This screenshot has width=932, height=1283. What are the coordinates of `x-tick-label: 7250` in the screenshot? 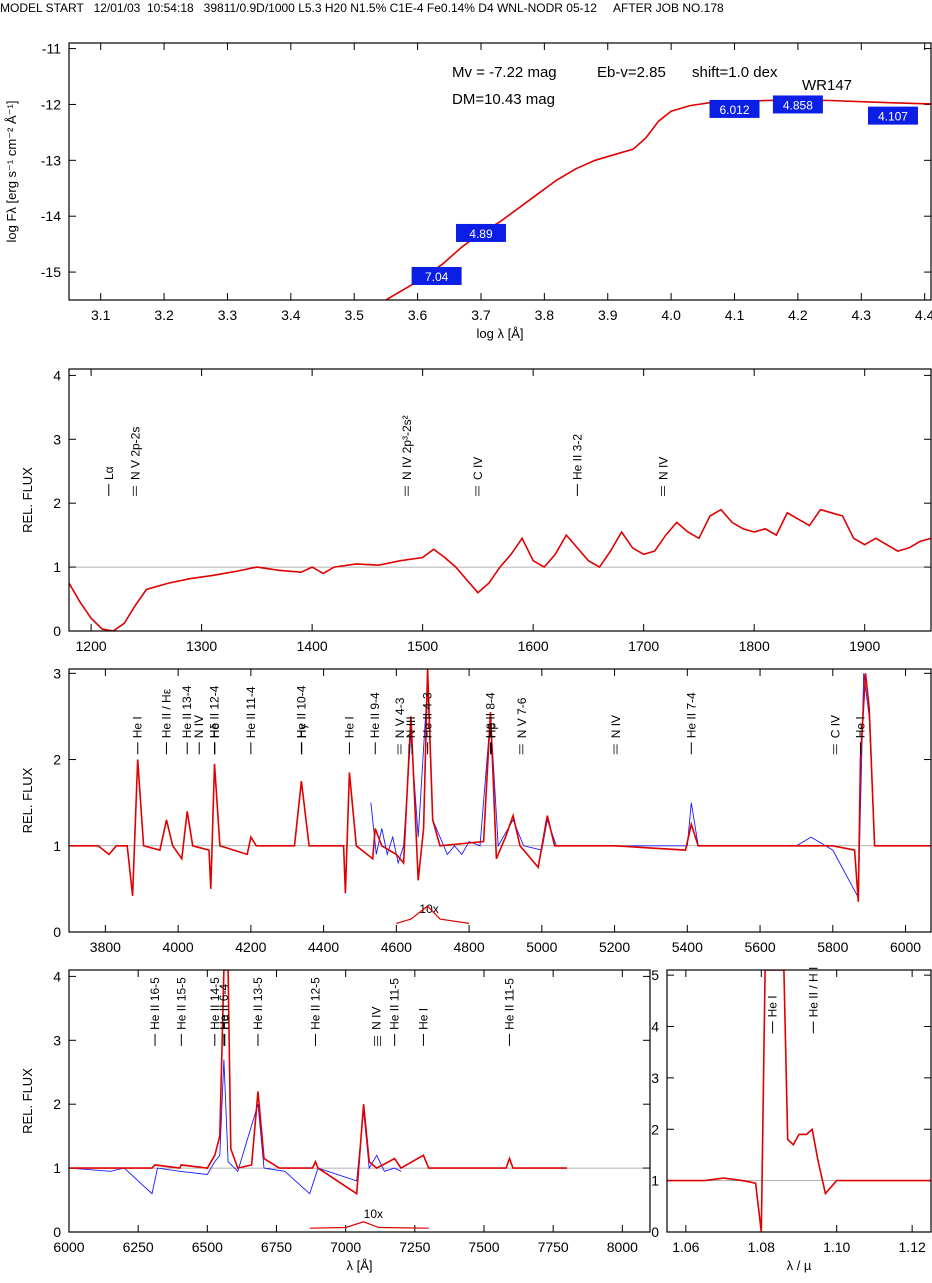 It's located at (414, 1247).